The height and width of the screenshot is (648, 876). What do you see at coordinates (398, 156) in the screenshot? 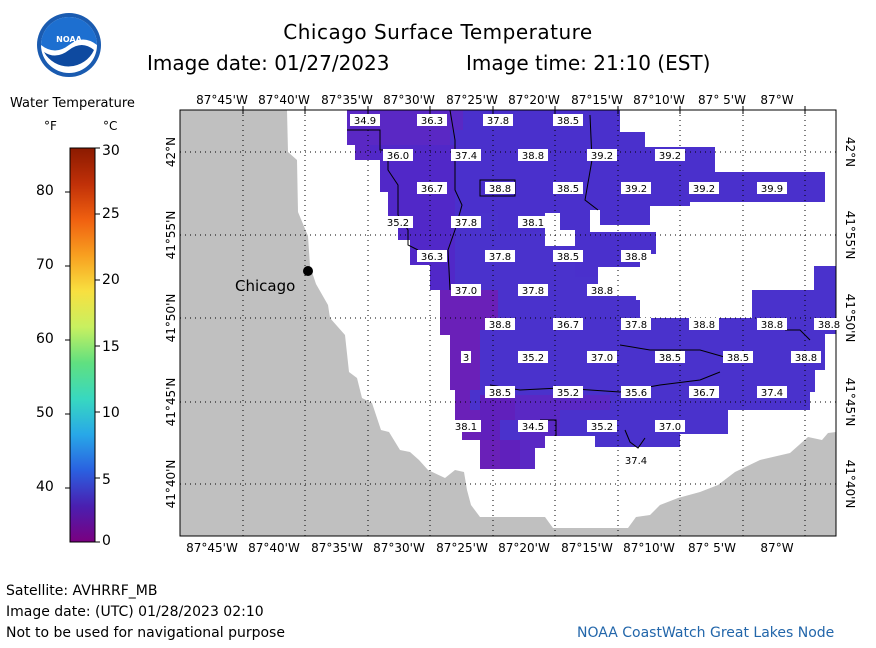
I see `temperature-value: 36.0` at bounding box center [398, 156].